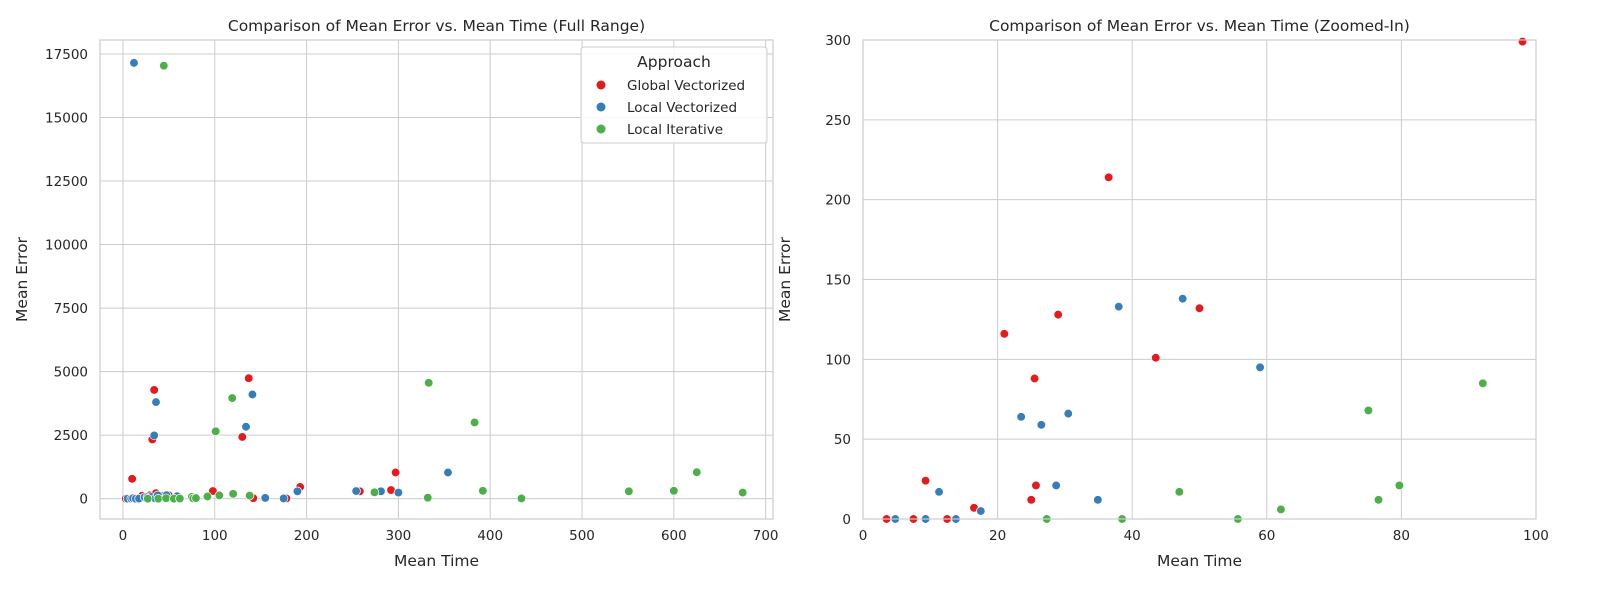  Describe the element at coordinates (1199, 561) in the screenshot. I see `x-axis-label-zoomed-in: Mean Time` at that location.